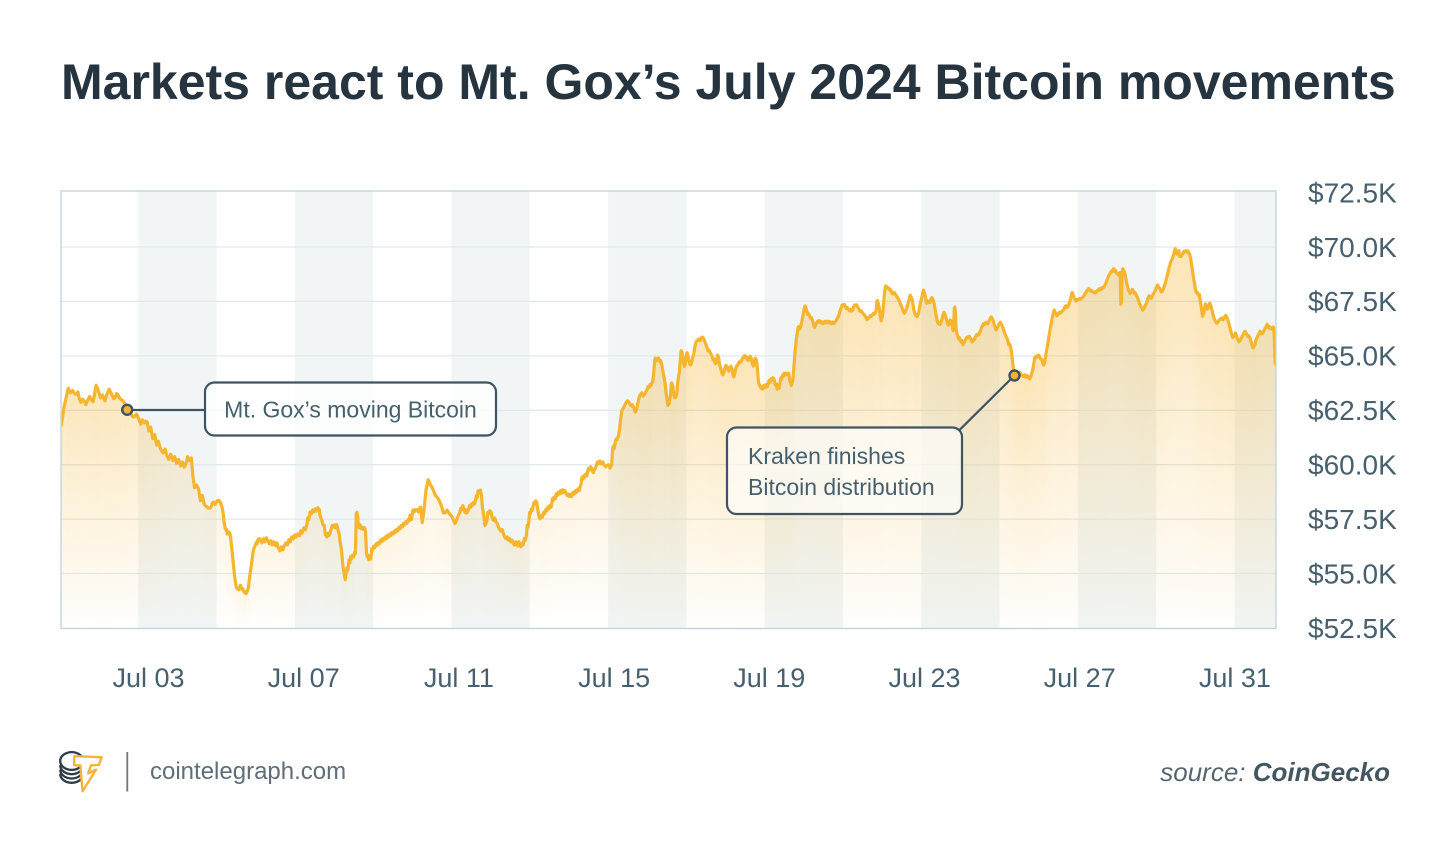 The height and width of the screenshot is (852, 1450). I want to click on svg-text: Jul 23, so click(924, 678).